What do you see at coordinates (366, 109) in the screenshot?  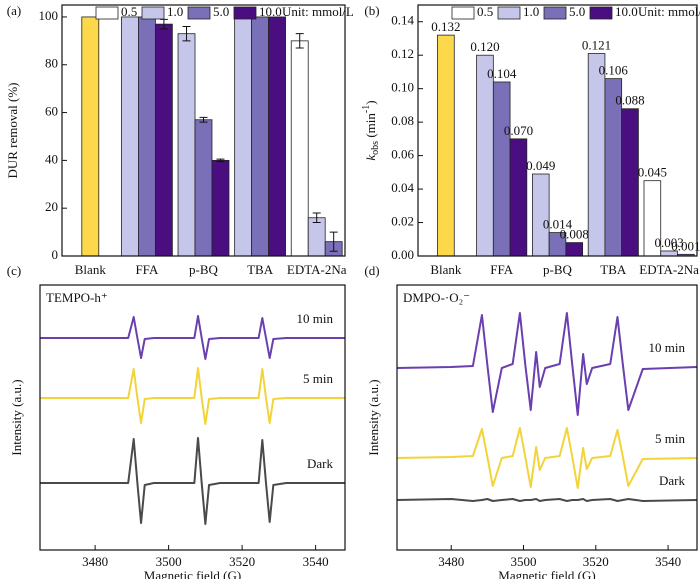 I see `y-axis-label-part: -1` at bounding box center [366, 109].